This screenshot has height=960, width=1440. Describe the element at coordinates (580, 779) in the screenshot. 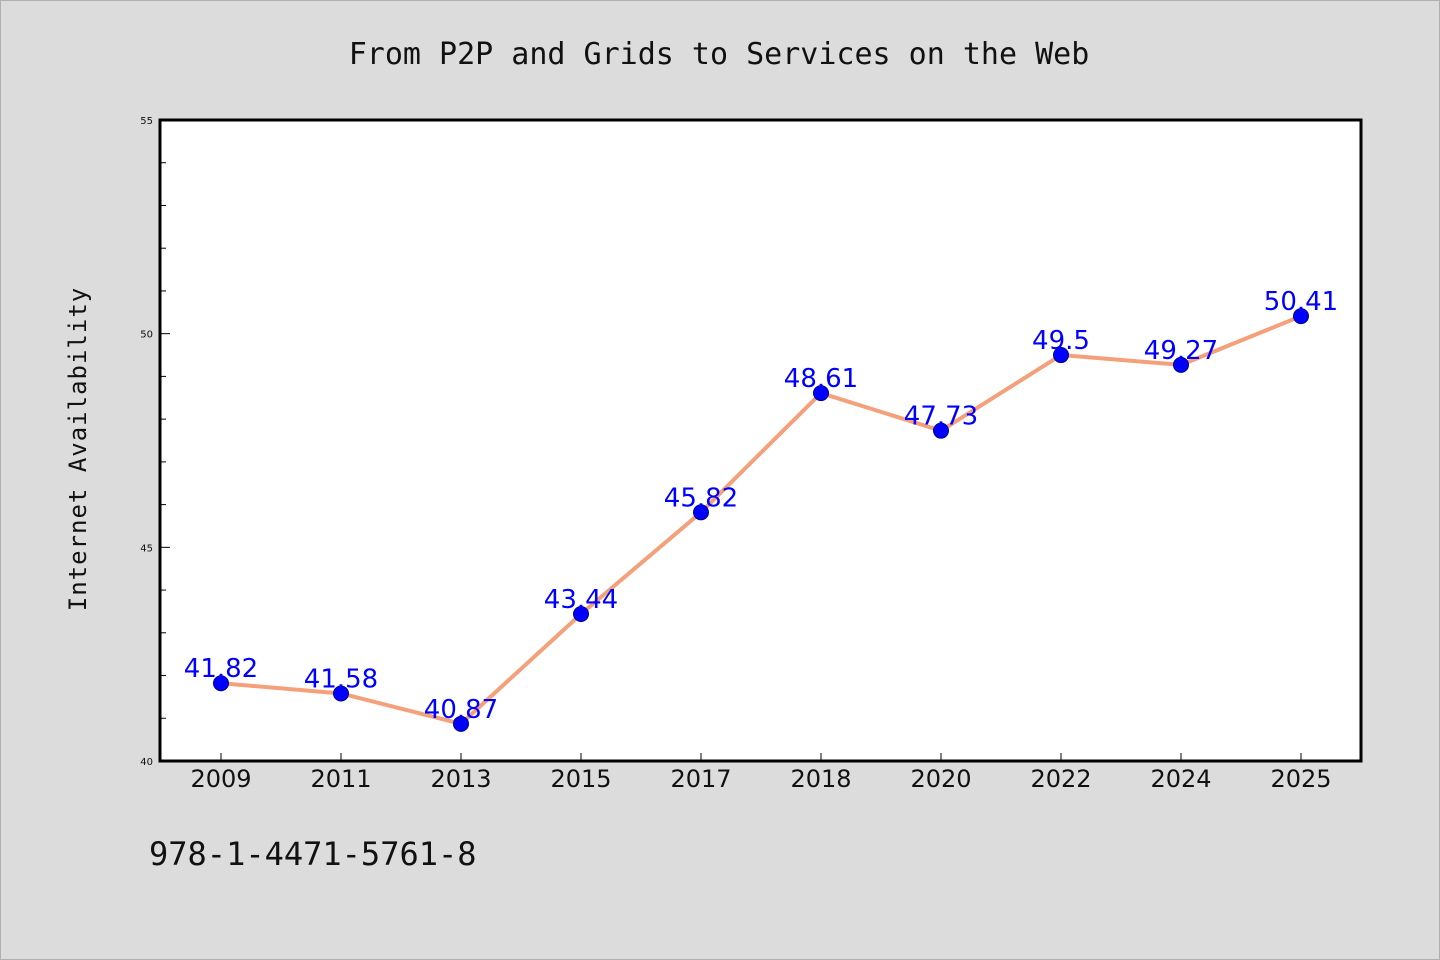

I see `x-tick-label: 2015` at that location.